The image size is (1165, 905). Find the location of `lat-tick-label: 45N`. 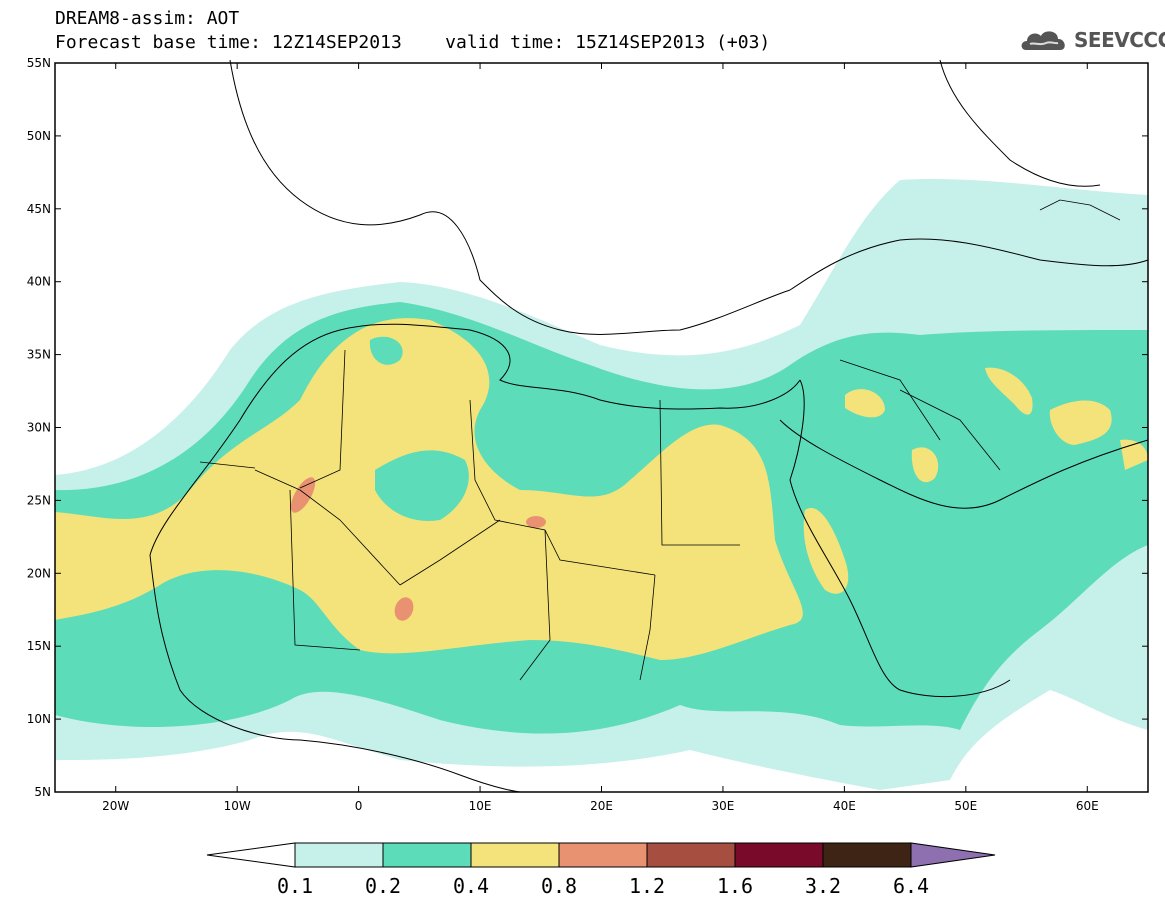

lat-tick-label: 45N is located at coordinates (39, 209).